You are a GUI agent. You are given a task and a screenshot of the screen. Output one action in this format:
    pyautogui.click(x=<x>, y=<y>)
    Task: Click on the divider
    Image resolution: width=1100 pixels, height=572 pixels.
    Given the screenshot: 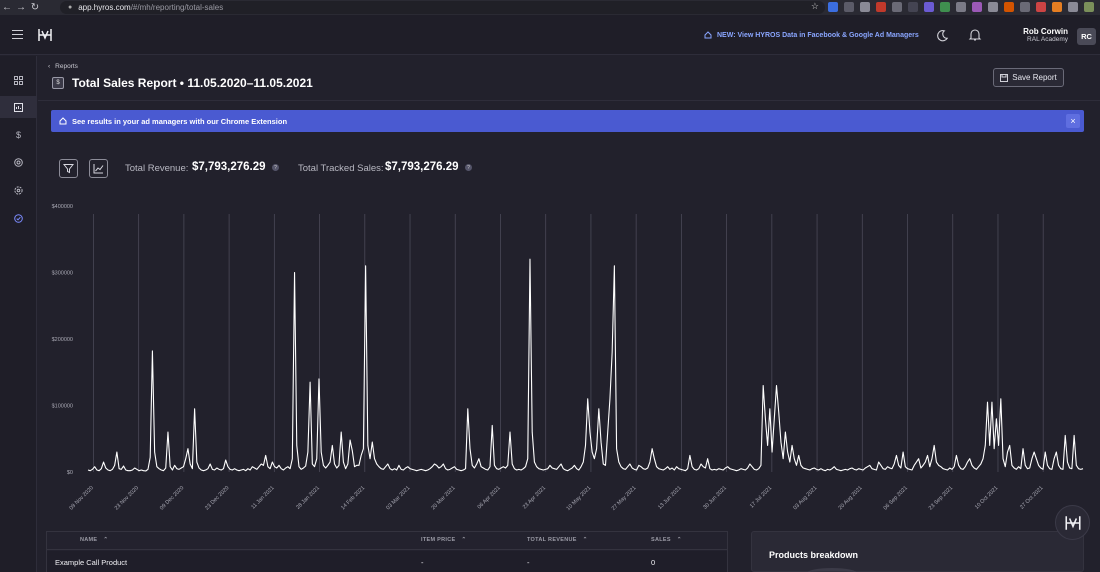 What is the action you would take?
    pyautogui.click(x=569, y=100)
    